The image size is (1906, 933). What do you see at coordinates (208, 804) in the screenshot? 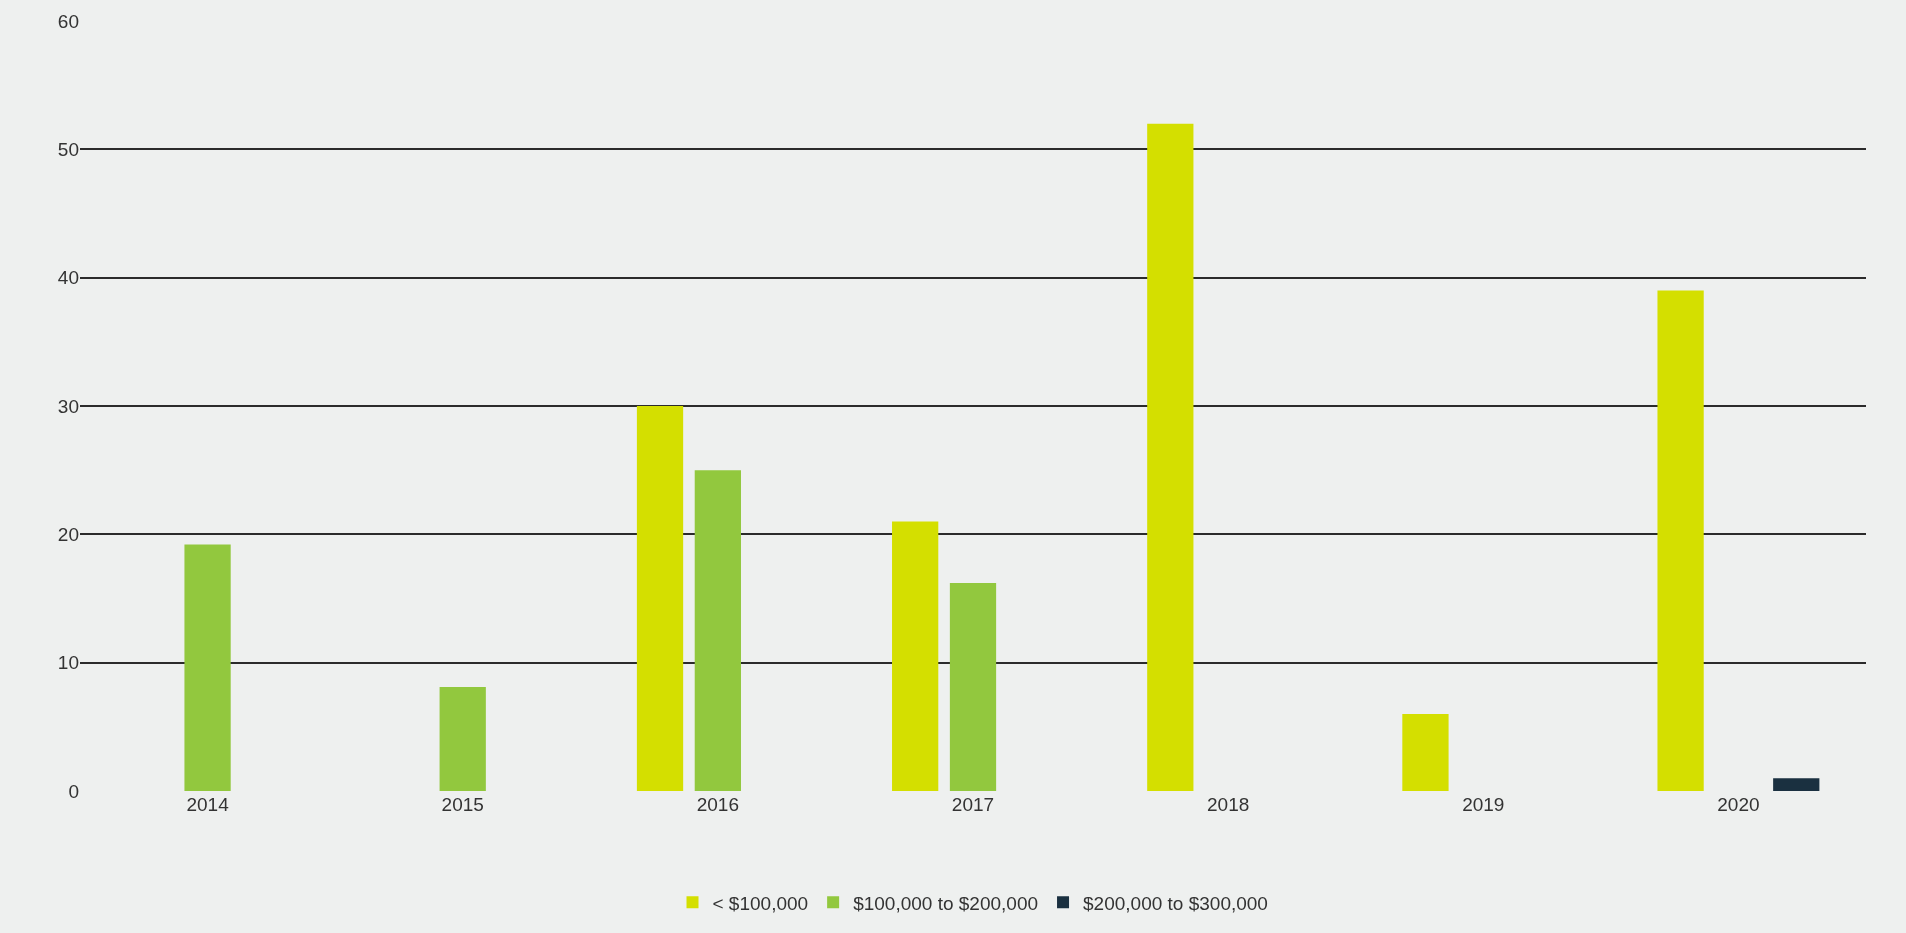
I see `x-tick-label: 2014` at bounding box center [208, 804].